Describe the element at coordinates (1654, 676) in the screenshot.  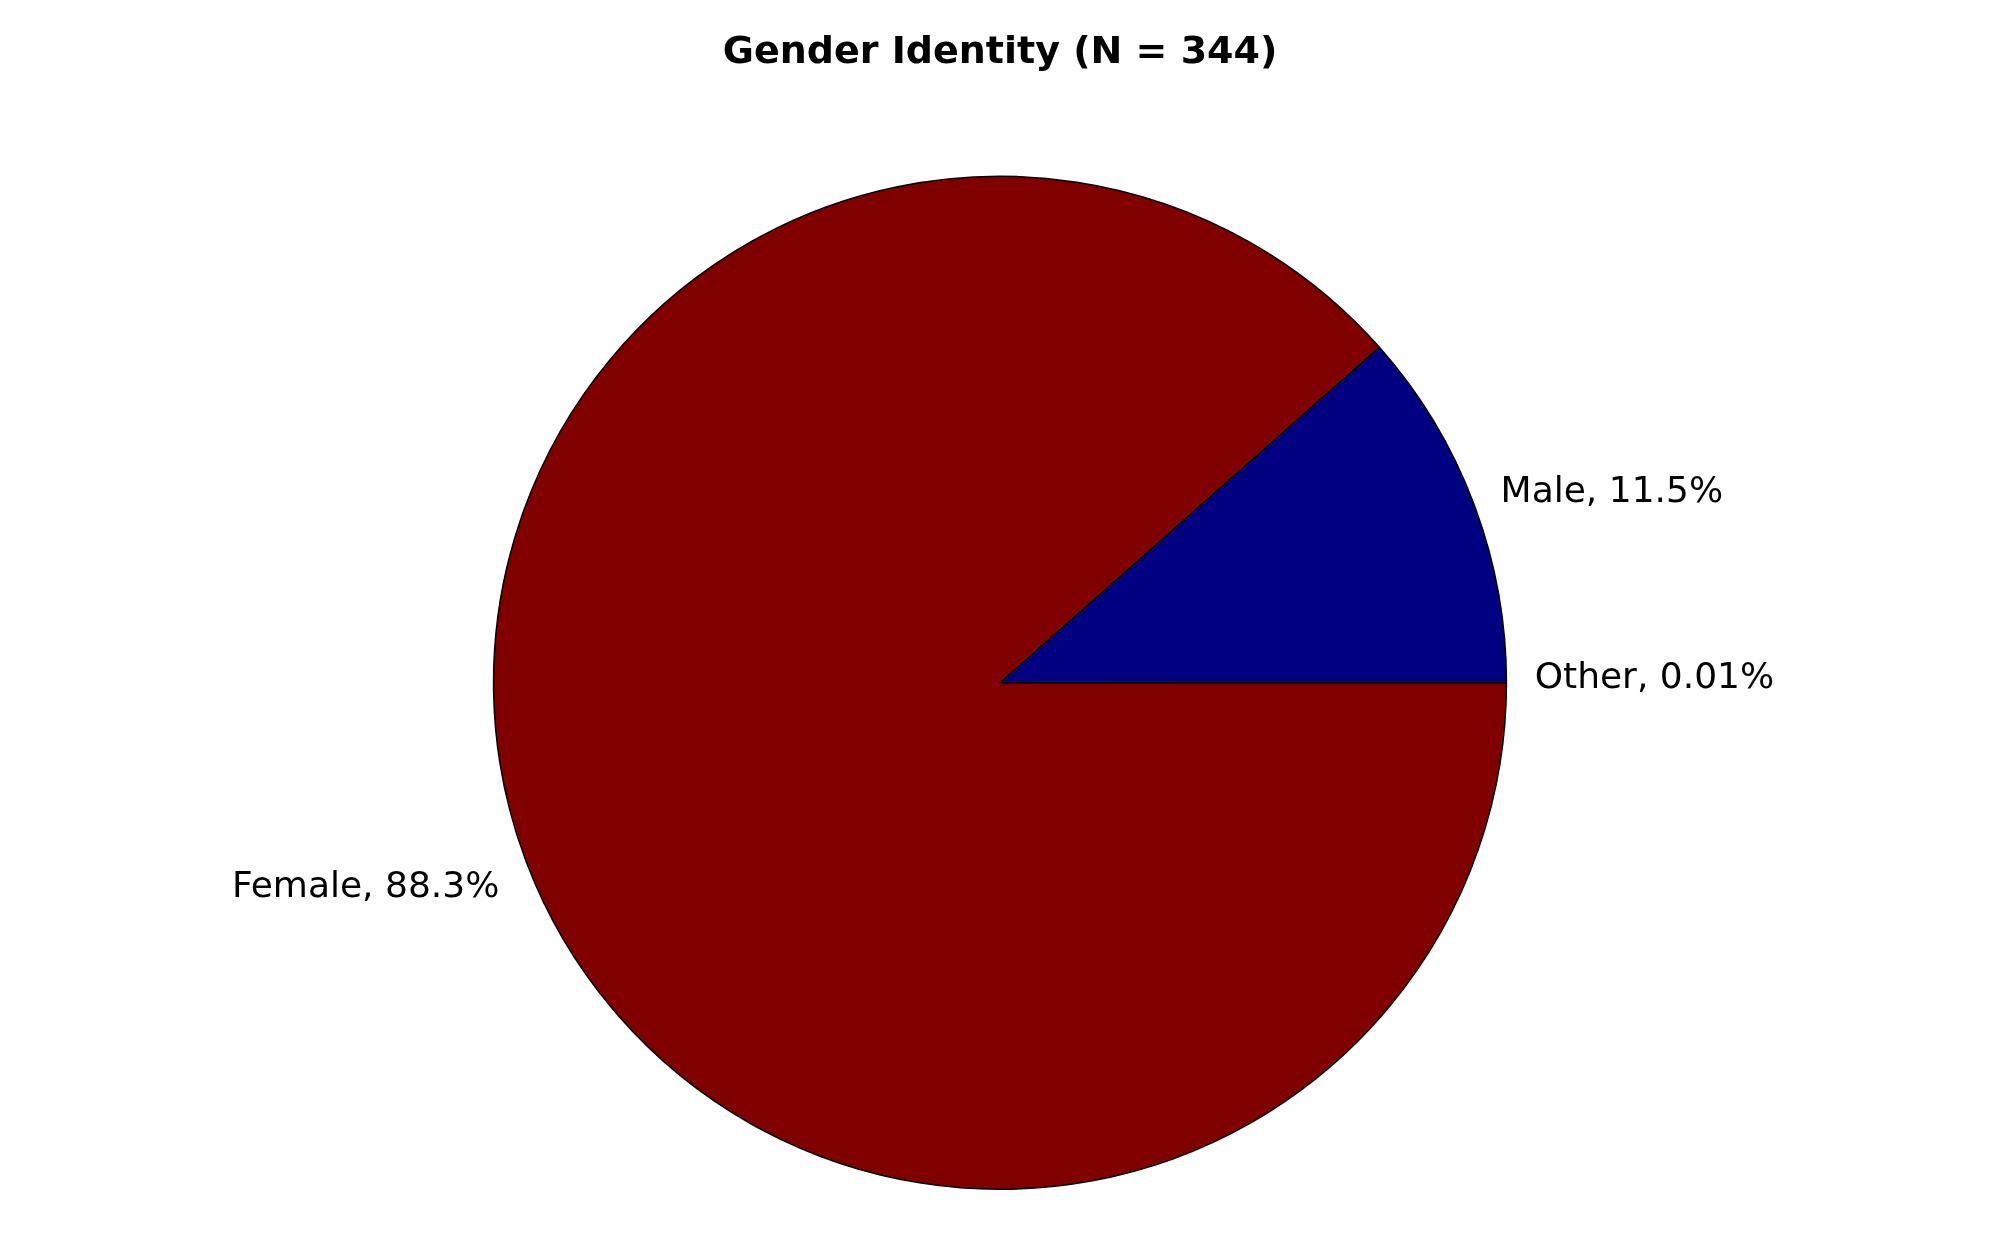
I see `slice-label: Other, 0.01%` at that location.